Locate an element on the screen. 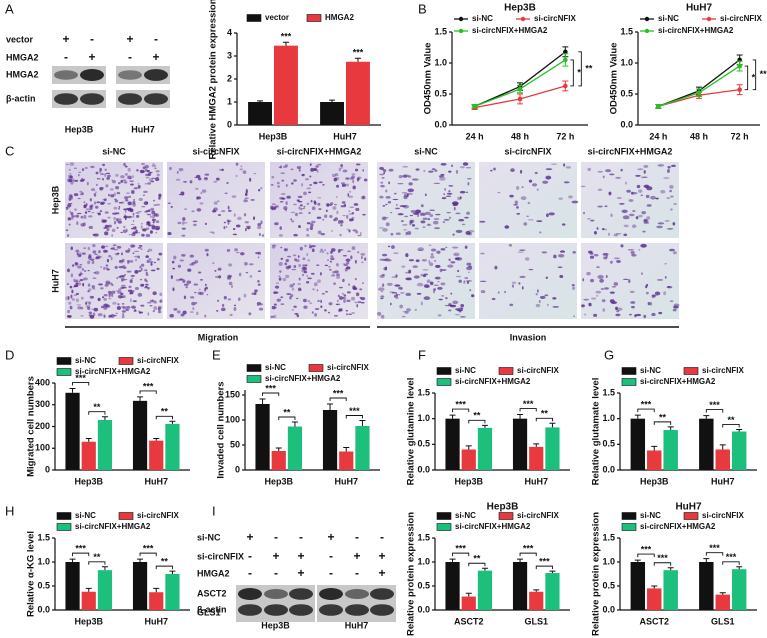 This screenshot has height=638, width=767. legend-label: si-circNFIX+HMGA2 is located at coordinates (303, 378).